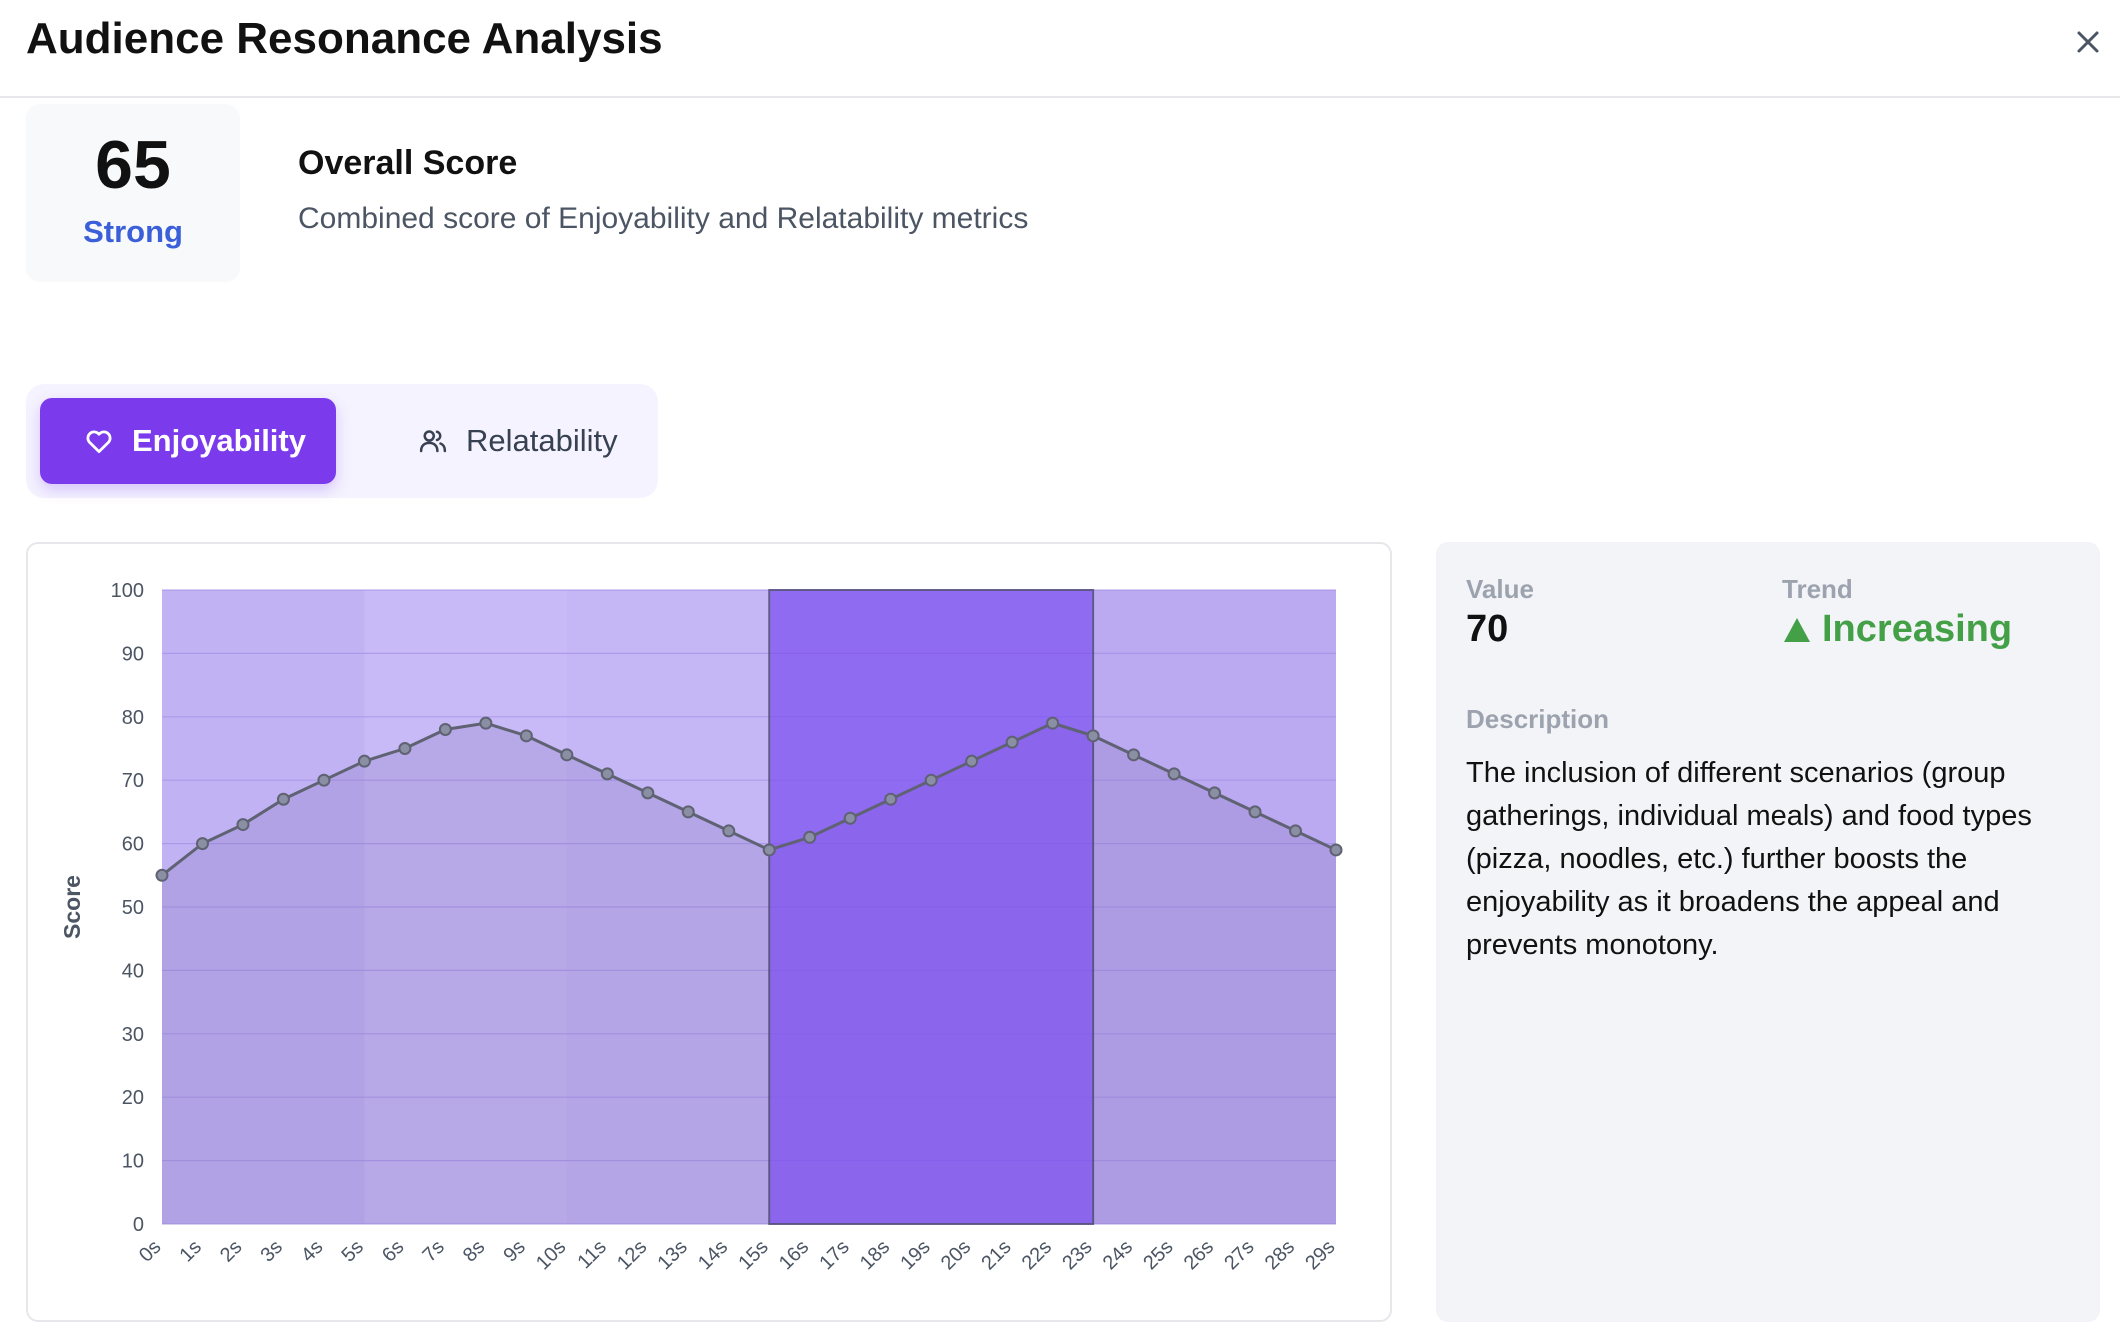 The height and width of the screenshot is (1324, 2120). What do you see at coordinates (834, 1255) in the screenshot?
I see `x-tick-label: 17s` at bounding box center [834, 1255].